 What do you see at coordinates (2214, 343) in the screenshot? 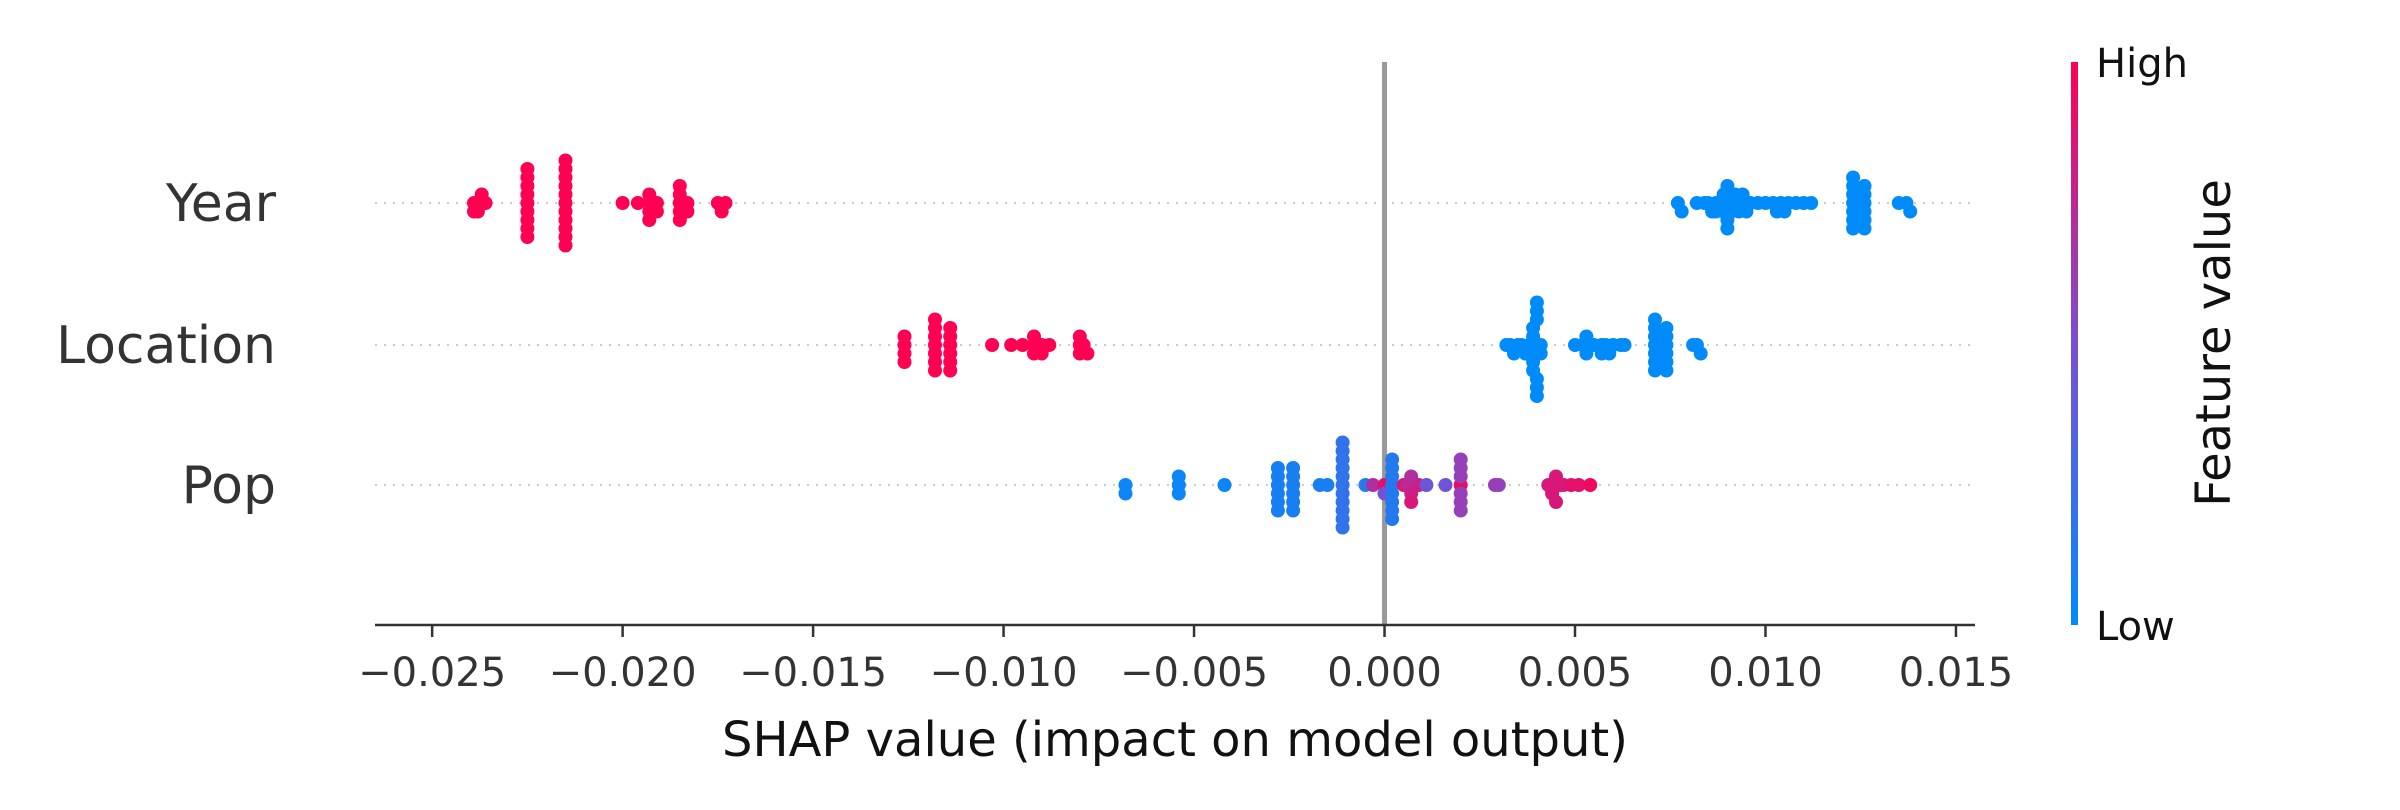
I see `colorbar-title: Feature value` at bounding box center [2214, 343].